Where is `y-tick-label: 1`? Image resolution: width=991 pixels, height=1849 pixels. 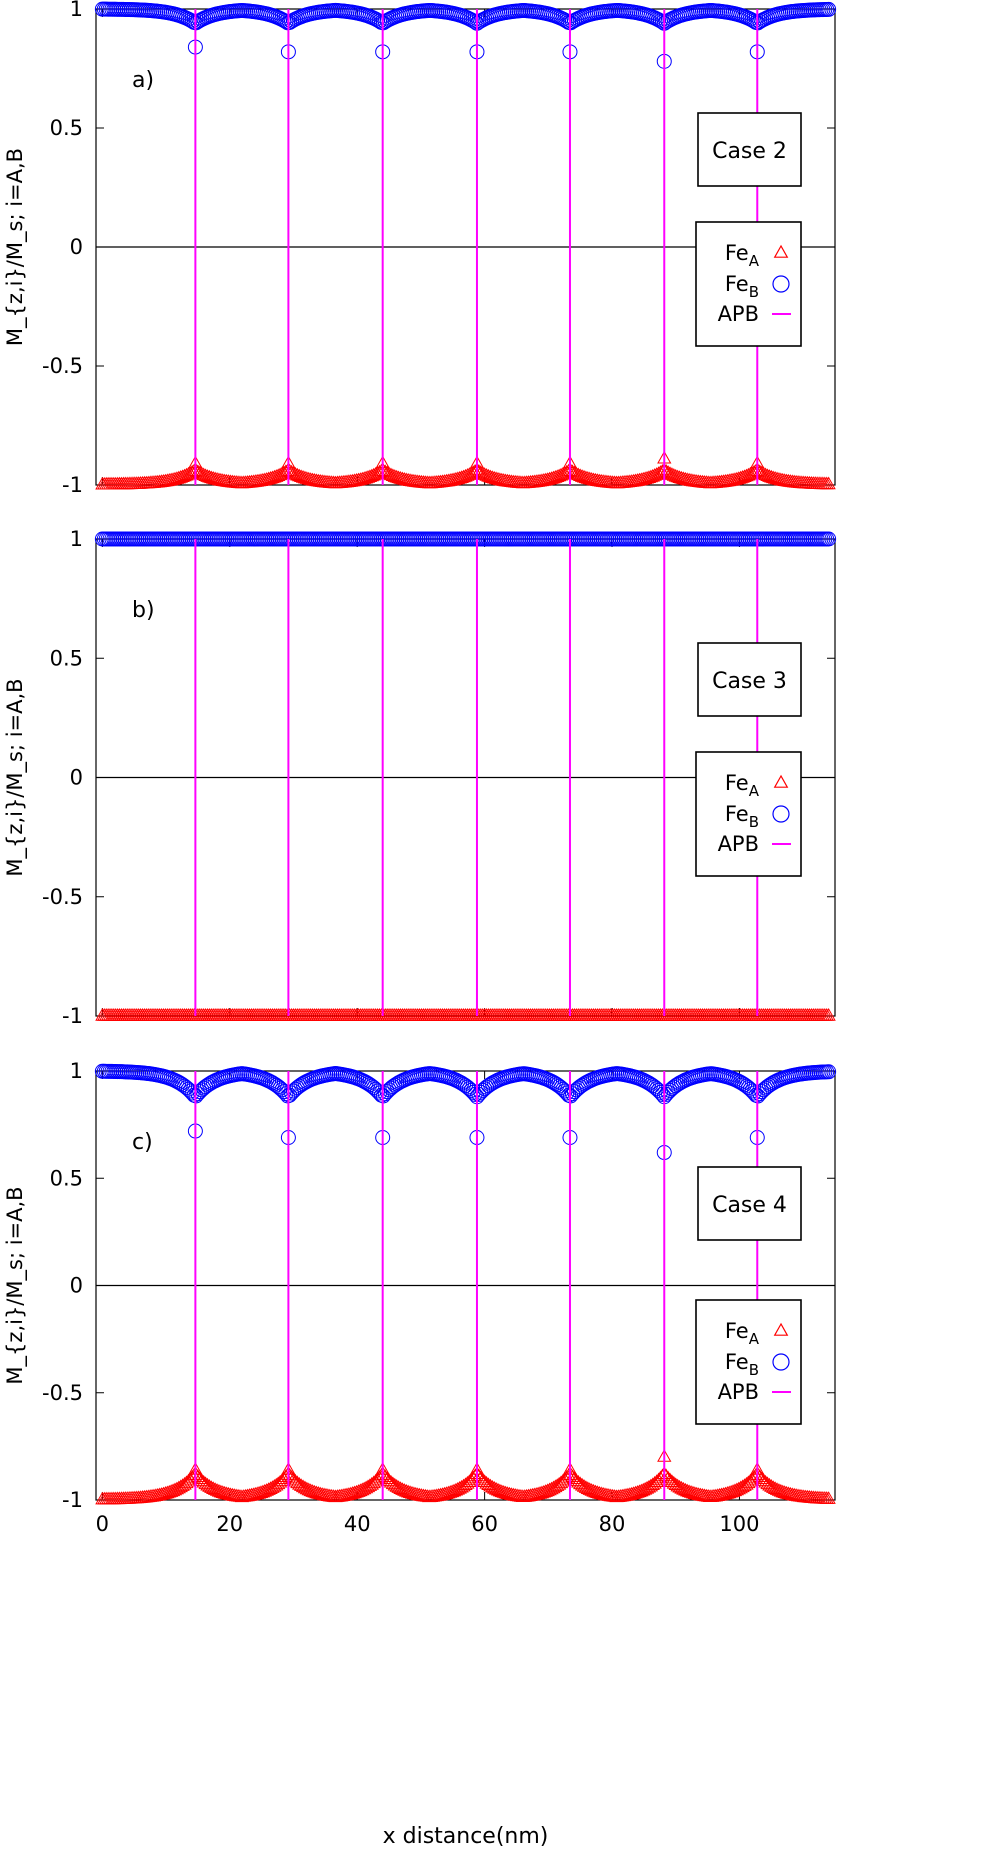
y-tick-label: 1 is located at coordinates (76, 10).